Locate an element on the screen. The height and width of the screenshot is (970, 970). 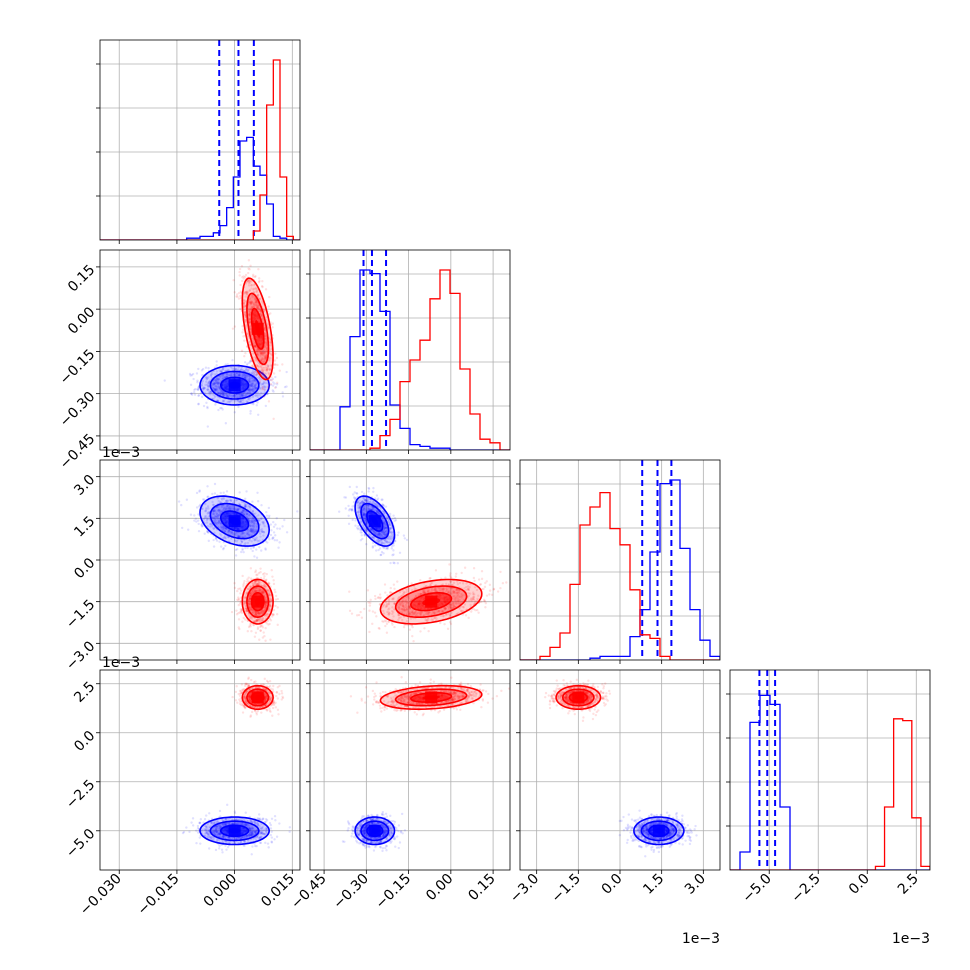
panel-frame is located at coordinates (200, 350).